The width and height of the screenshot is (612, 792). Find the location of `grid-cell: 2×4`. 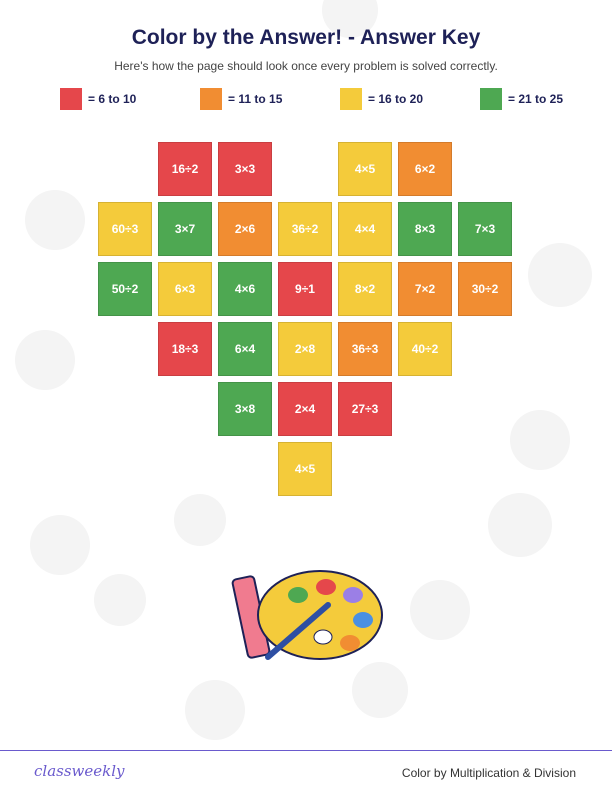

grid-cell: 2×4 is located at coordinates (305, 409).